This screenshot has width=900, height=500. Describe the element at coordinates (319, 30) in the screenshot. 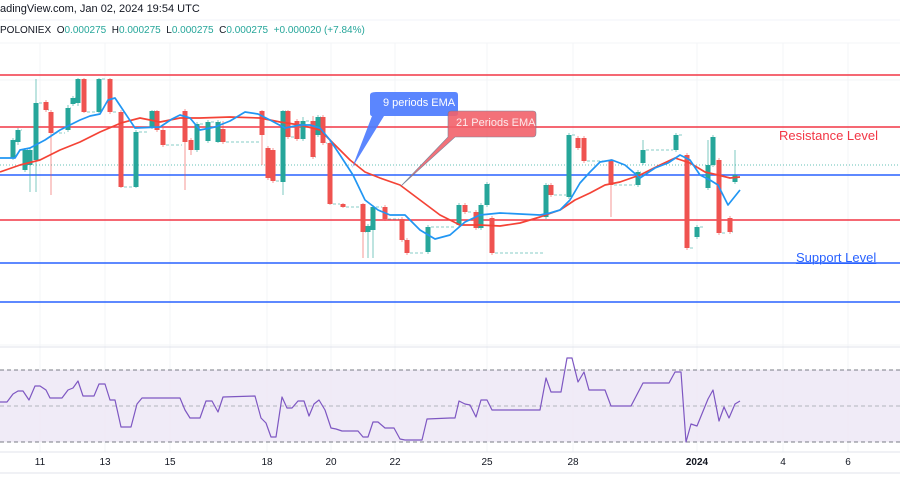

I see `change-value: +0.000020 (+7.84%)` at that location.